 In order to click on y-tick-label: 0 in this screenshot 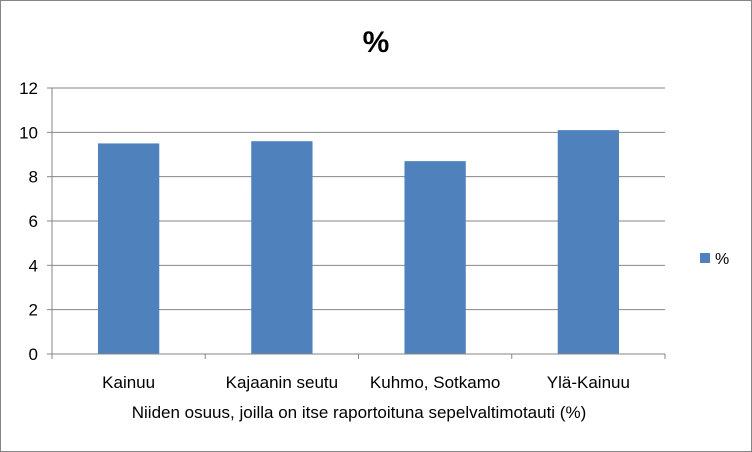, I will do `click(33, 354)`.